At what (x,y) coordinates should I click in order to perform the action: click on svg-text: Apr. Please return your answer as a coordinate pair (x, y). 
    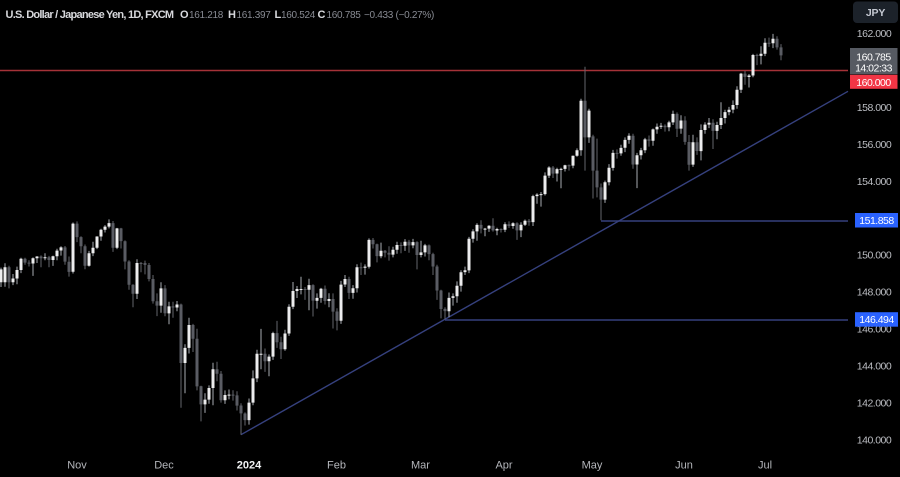
    Looking at the image, I should click on (503, 466).